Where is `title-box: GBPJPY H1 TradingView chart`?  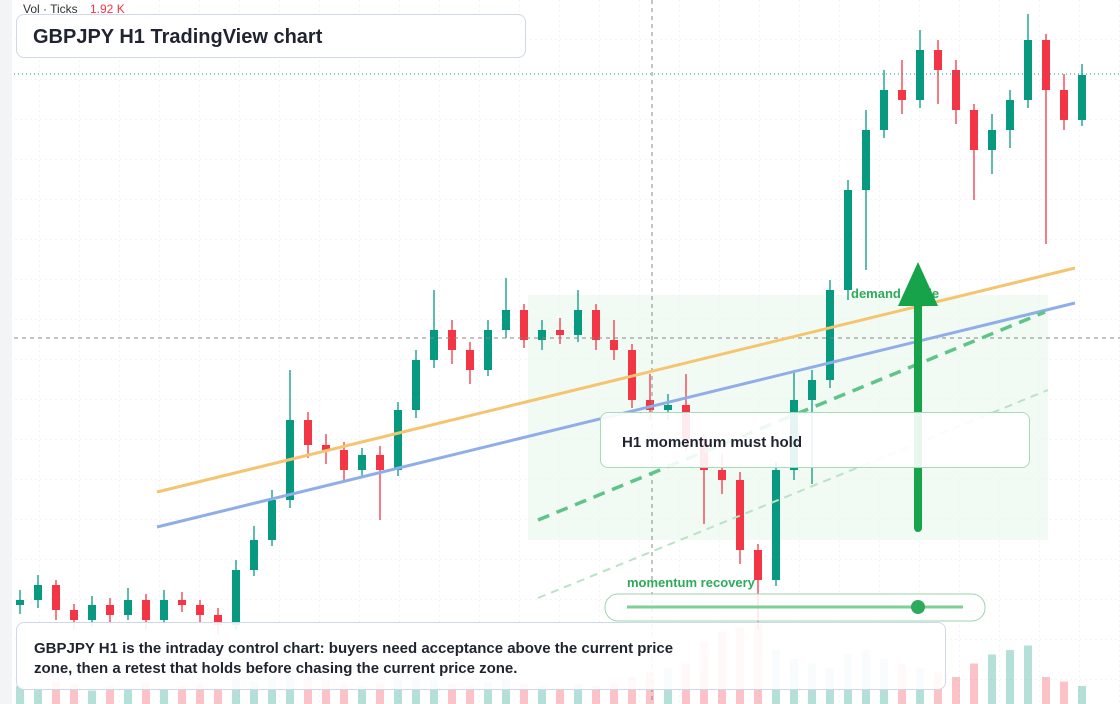 title-box: GBPJPY H1 TradingView chart is located at coordinates (271, 36).